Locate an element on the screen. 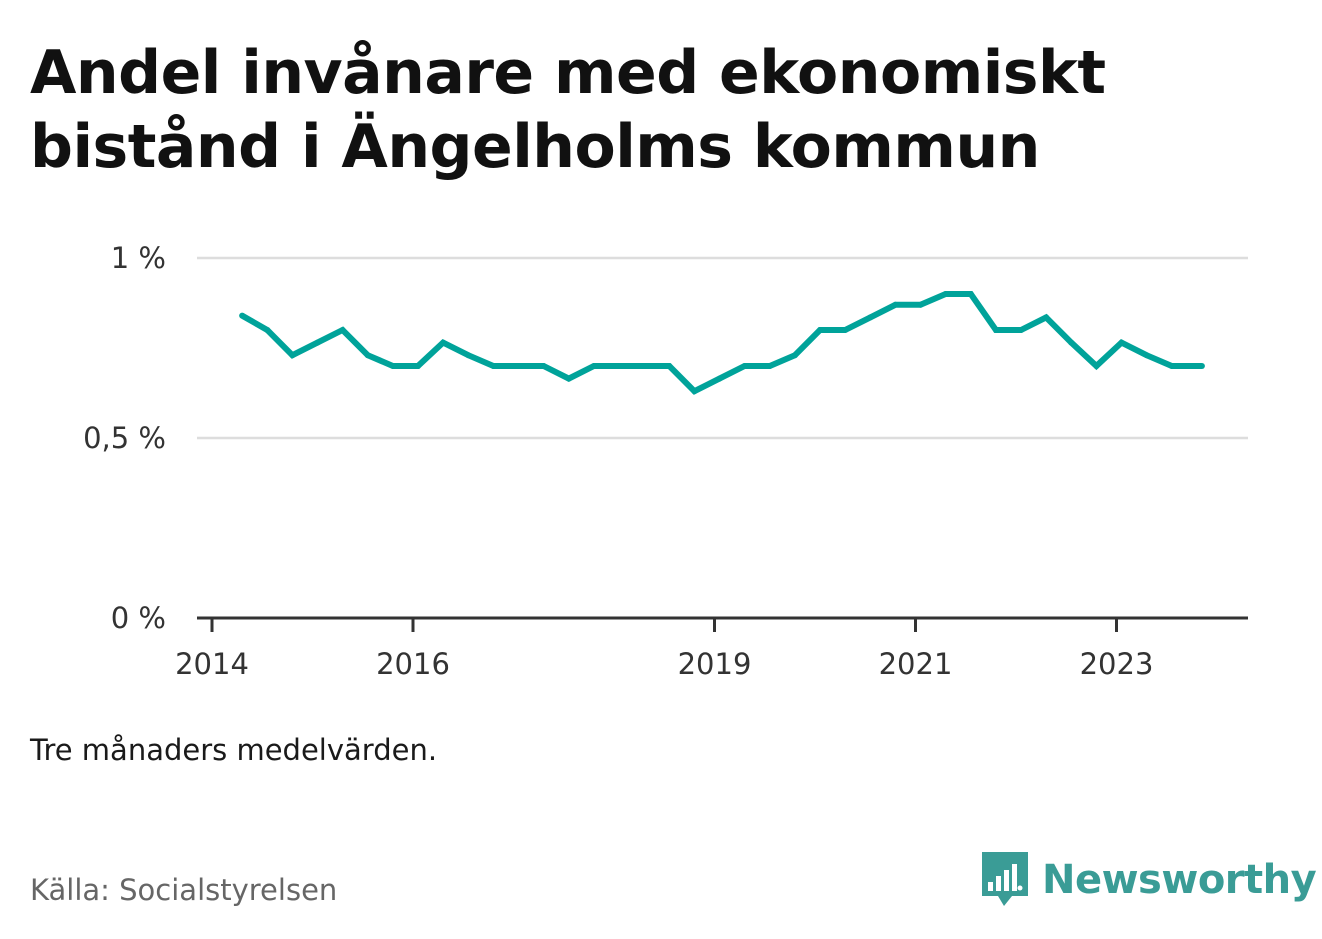  brand-name: Newsworthy is located at coordinates (1179, 880).